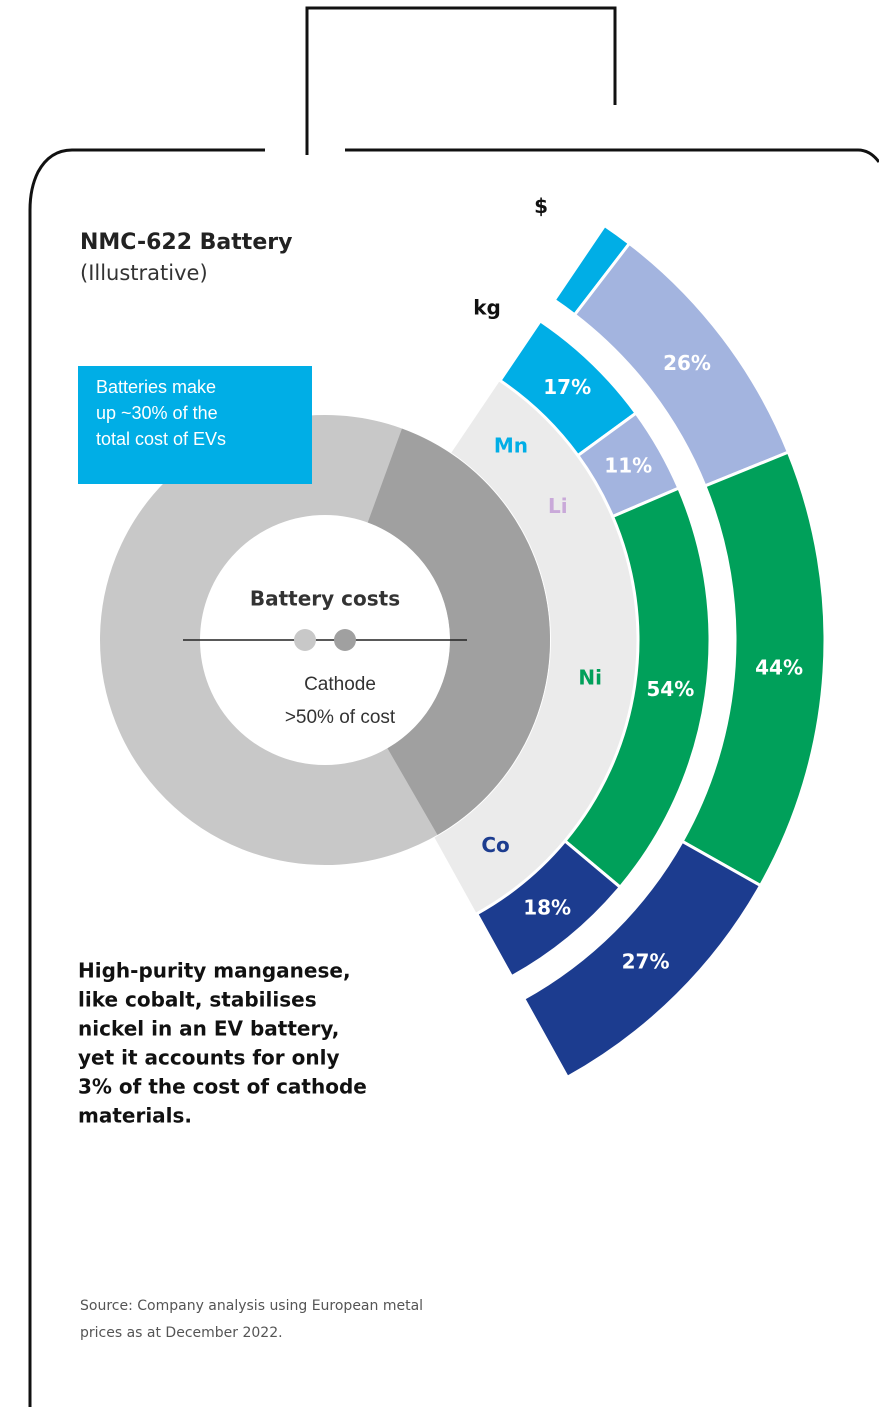 This screenshot has width=879, height=1407. I want to click on body-text: nickel in an EV battery,, so click(208, 1029).